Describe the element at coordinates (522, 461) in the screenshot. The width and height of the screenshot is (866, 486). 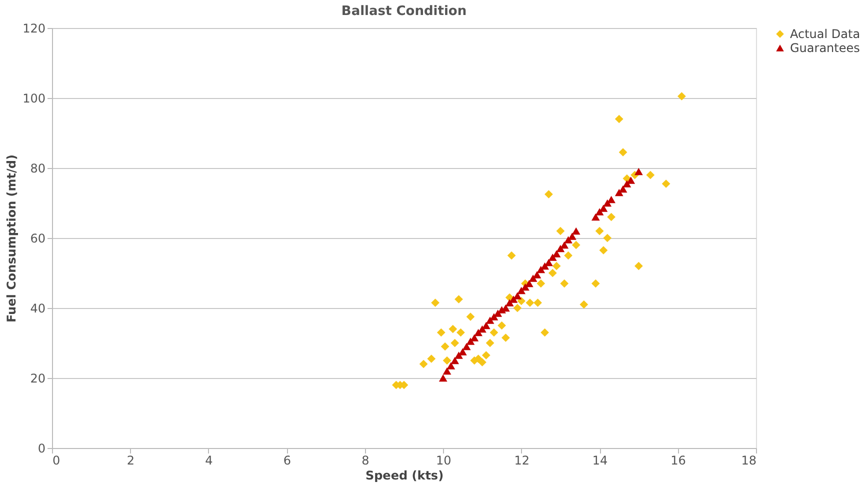
I see `x-tick-label: 12` at that location.